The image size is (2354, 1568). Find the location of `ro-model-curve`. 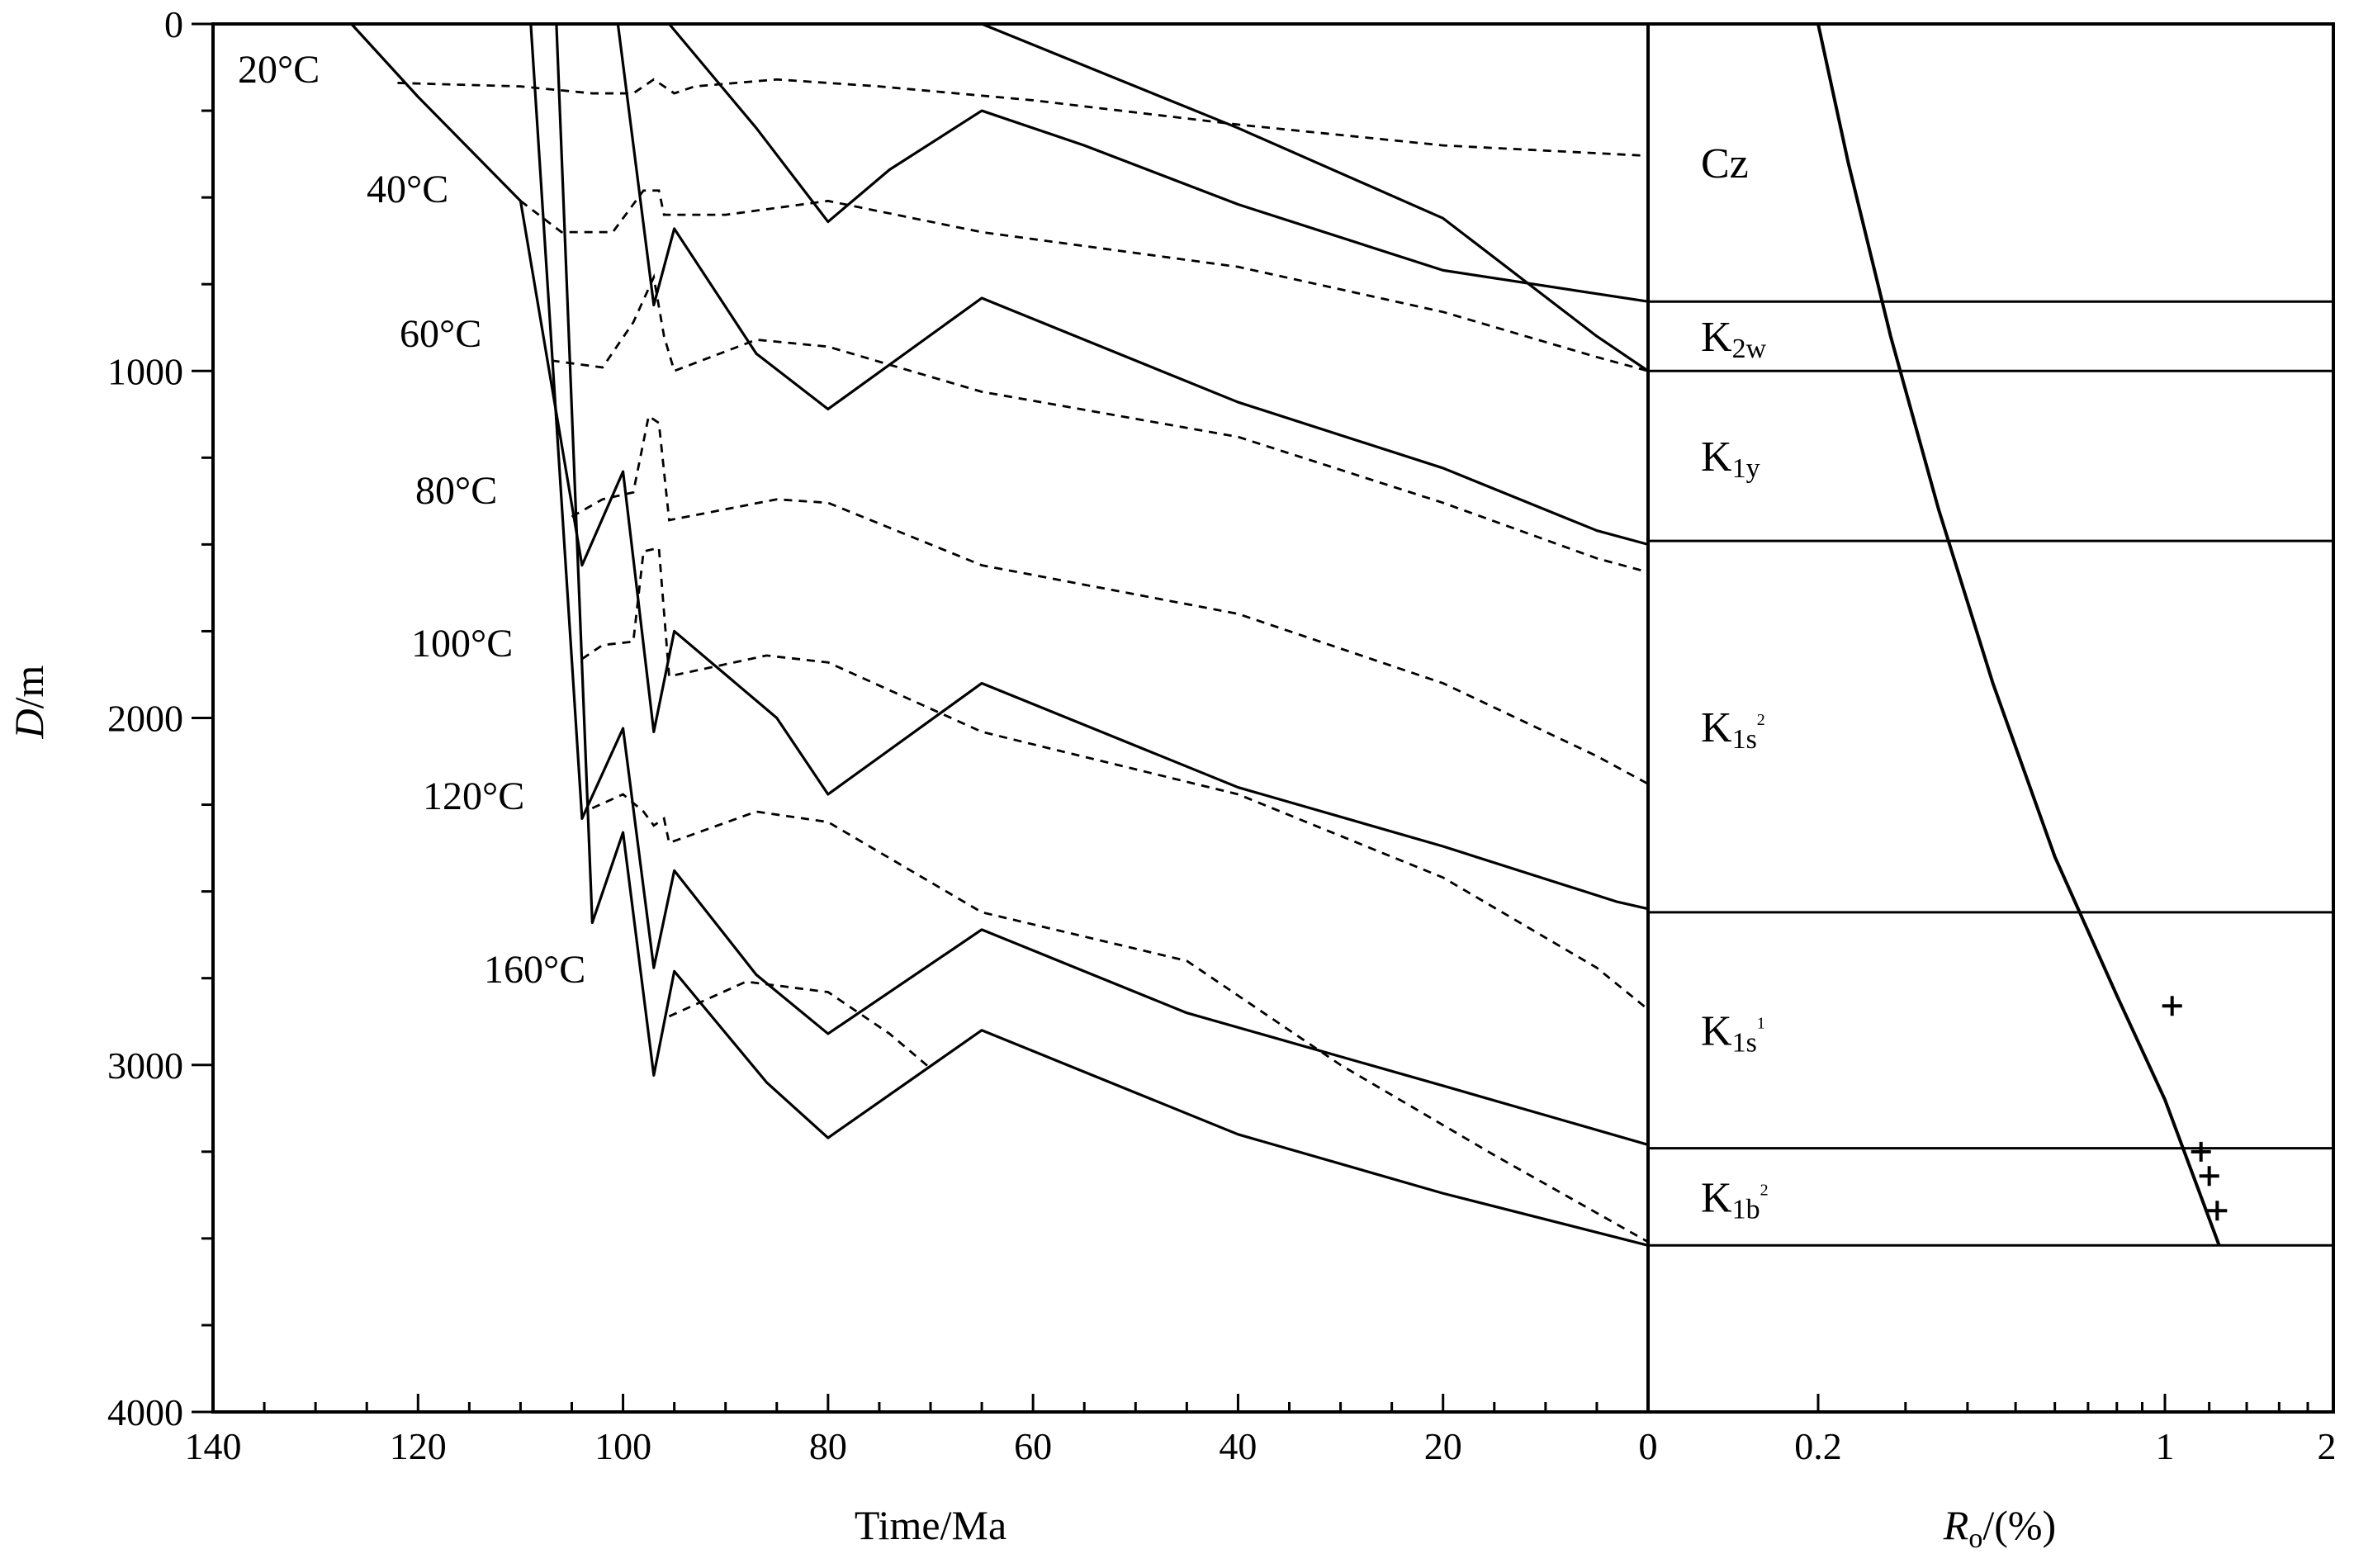

ro-model-curve is located at coordinates (2019, 634).